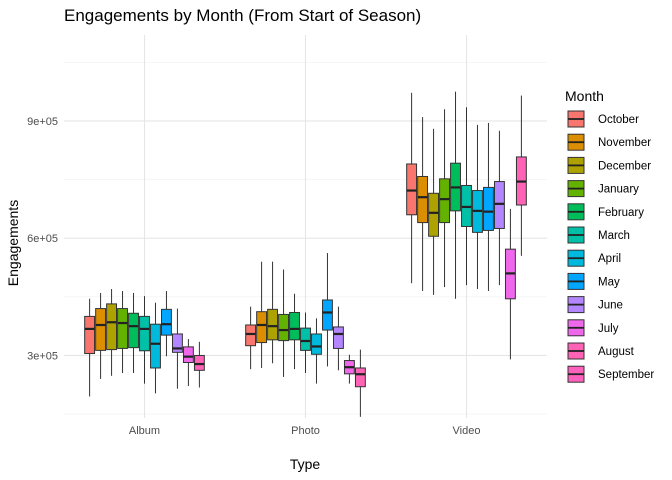 The image size is (672, 480). I want to click on box-photo-january, so click(283, 323).